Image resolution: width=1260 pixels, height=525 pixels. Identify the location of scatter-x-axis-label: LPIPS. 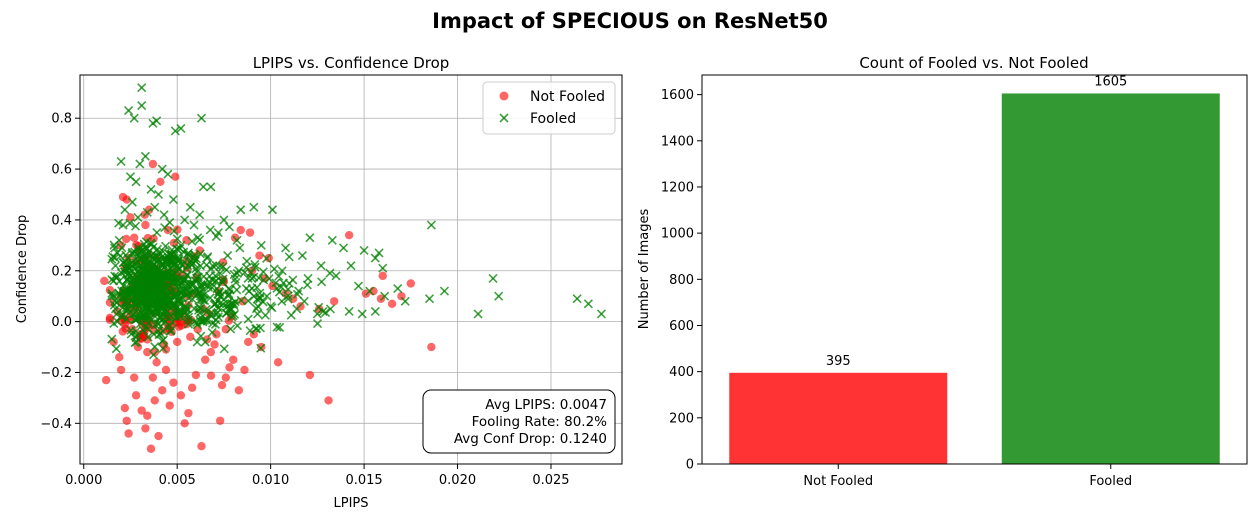
(350, 503).